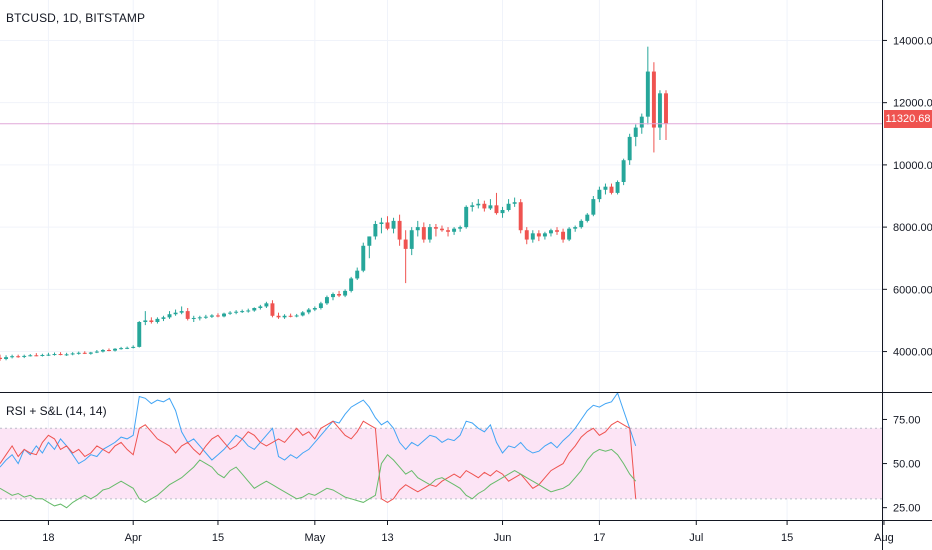 Image resolution: width=932 pixels, height=550 pixels. I want to click on rsi-tick-label: 25.00, so click(907, 509).